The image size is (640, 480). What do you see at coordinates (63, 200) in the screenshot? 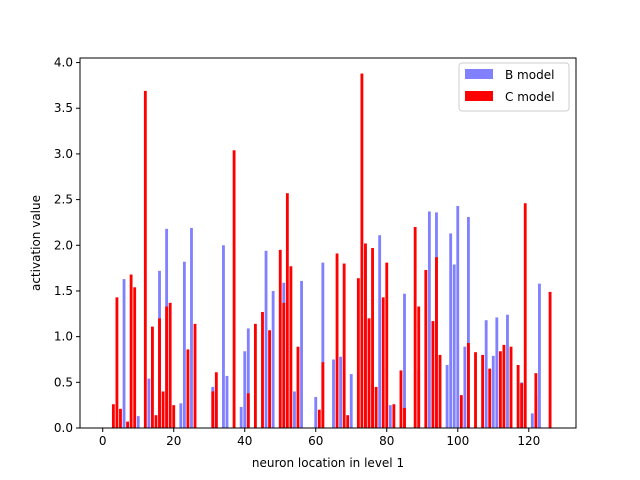
I see `y-tick-label: 2.5` at bounding box center [63, 200].